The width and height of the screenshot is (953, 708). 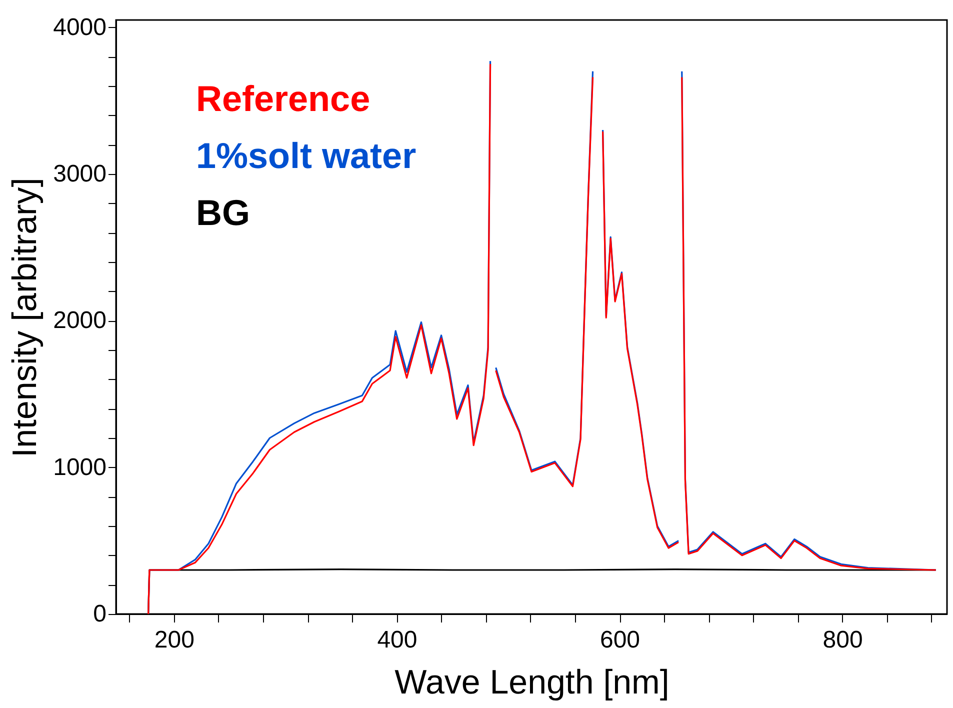 I want to click on x-tick-label: 400, so click(x=397, y=640).